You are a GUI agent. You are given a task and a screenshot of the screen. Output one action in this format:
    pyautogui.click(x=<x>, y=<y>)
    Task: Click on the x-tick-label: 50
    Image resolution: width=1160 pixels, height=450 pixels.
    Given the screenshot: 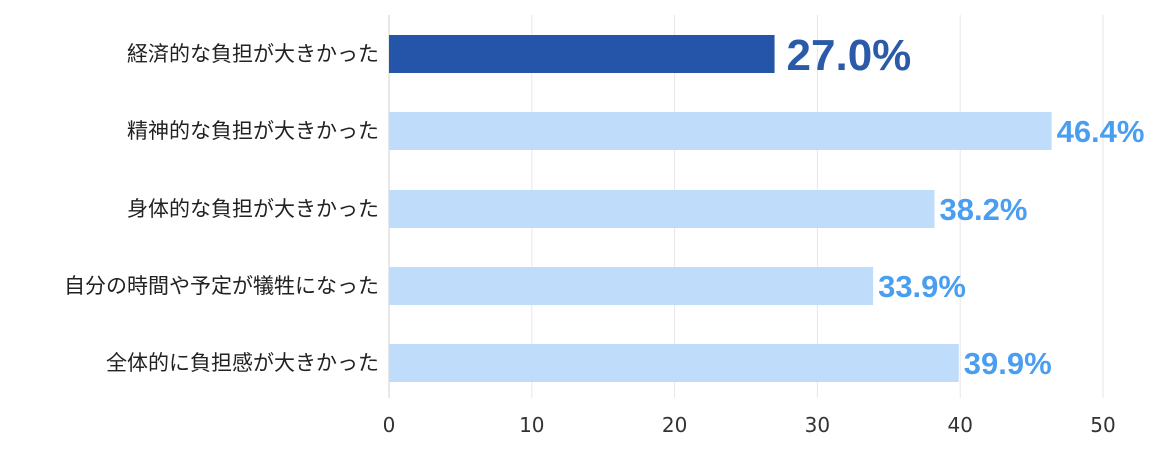 What is the action you would take?
    pyautogui.click(x=1102, y=425)
    